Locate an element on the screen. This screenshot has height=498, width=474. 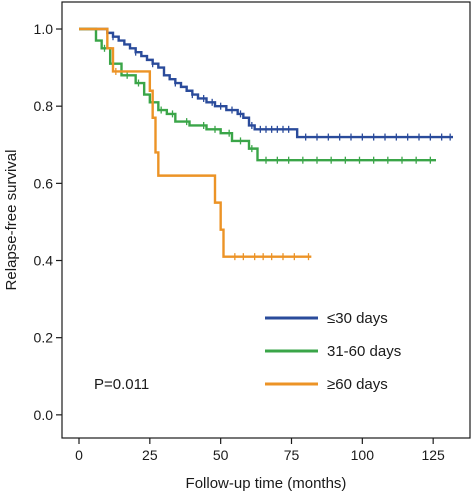
p-value-annotation: P=0.011 is located at coordinates (121, 384).